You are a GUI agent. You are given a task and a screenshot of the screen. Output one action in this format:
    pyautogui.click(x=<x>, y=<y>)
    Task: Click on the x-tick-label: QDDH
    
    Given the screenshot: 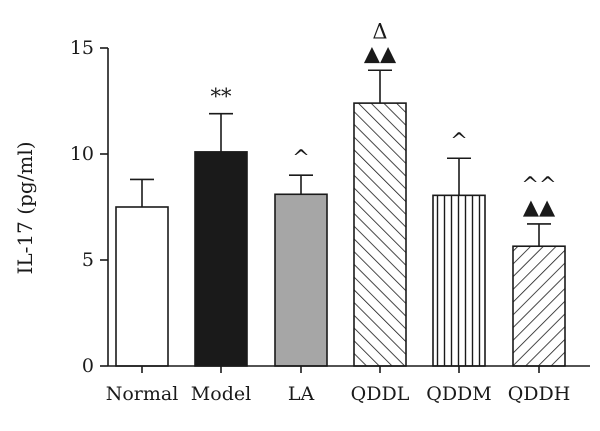 What is the action you would take?
    pyautogui.click(x=539, y=394)
    